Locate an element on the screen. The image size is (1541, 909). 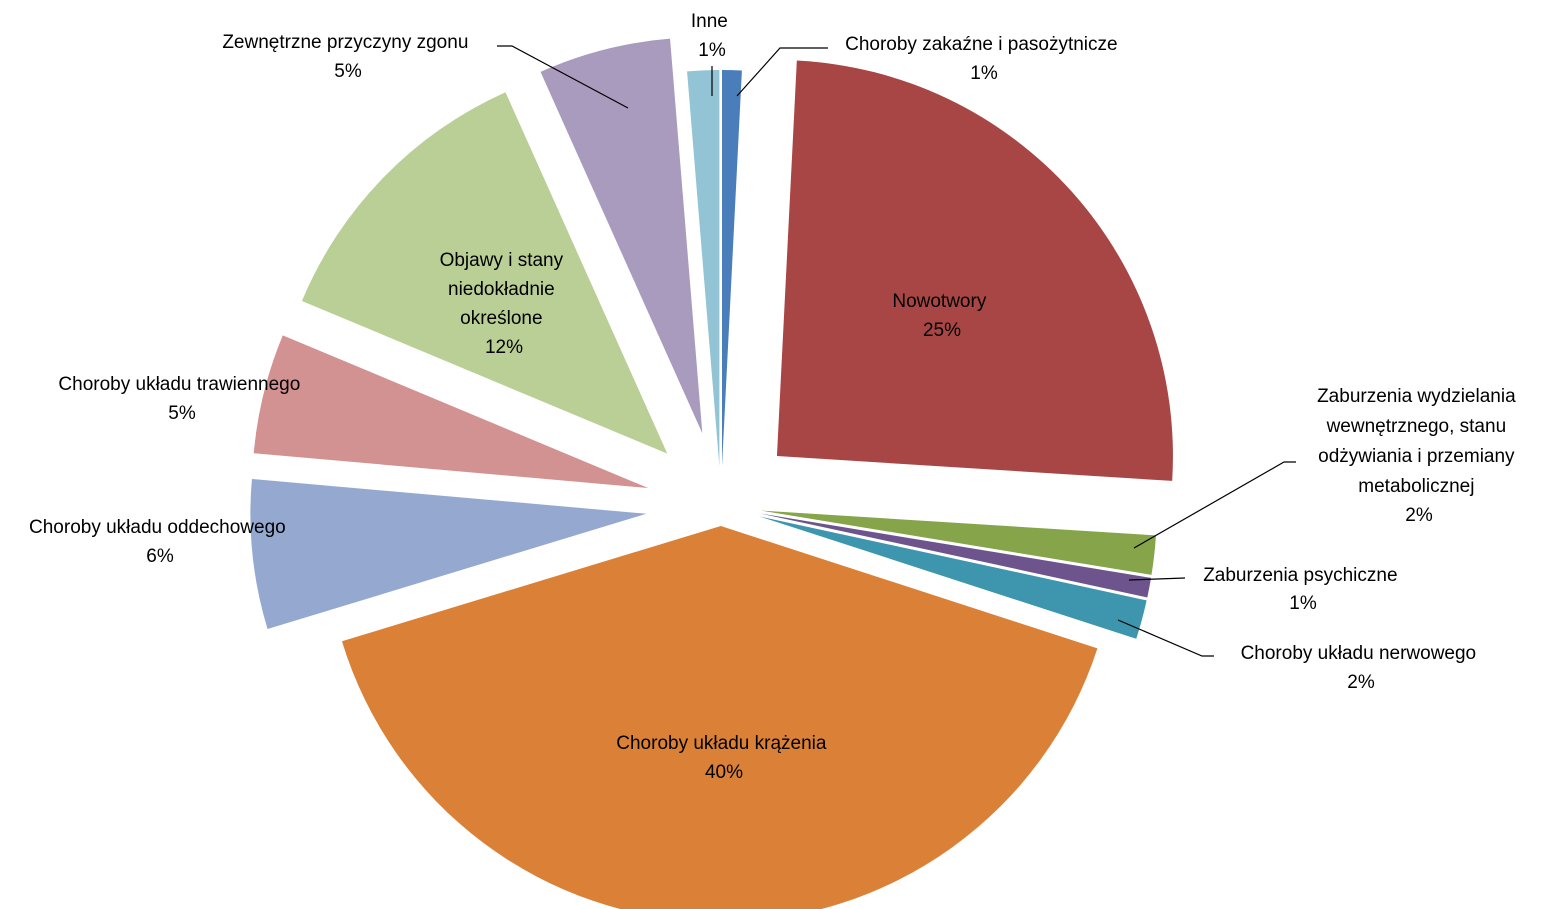
label-endocrine-line4: metabolicznej is located at coordinates (1416, 486).